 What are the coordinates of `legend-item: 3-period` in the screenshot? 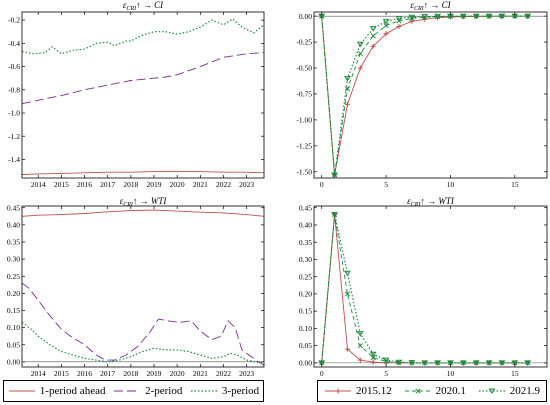 It's located at (224, 391).